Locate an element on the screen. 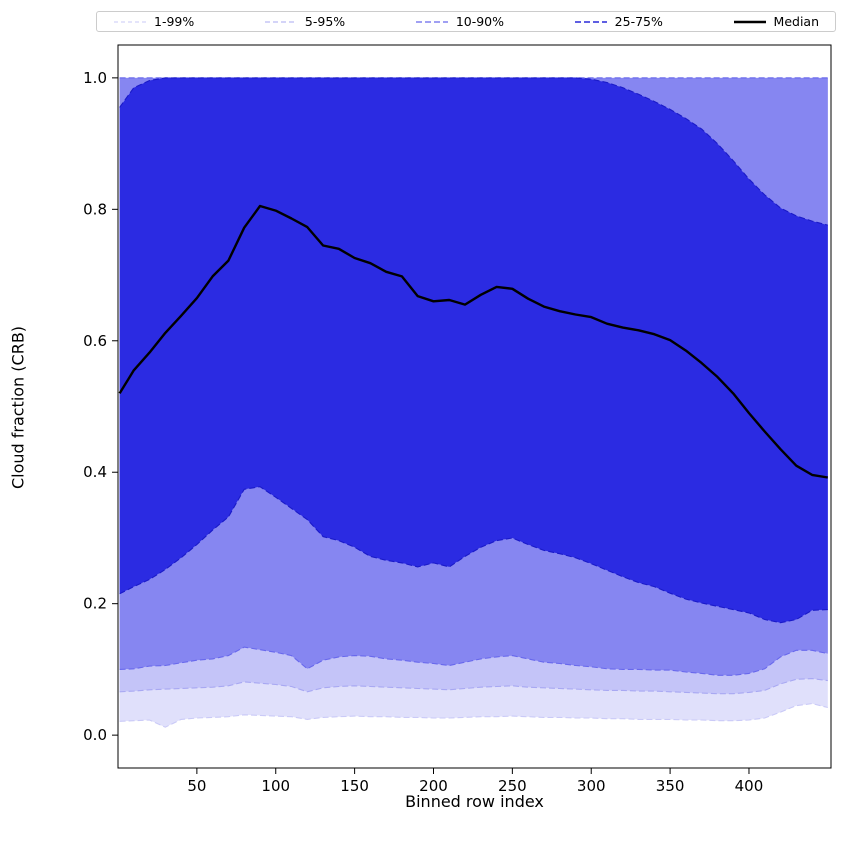 The width and height of the screenshot is (850, 850). legend-label: 1-99% is located at coordinates (174, 21).